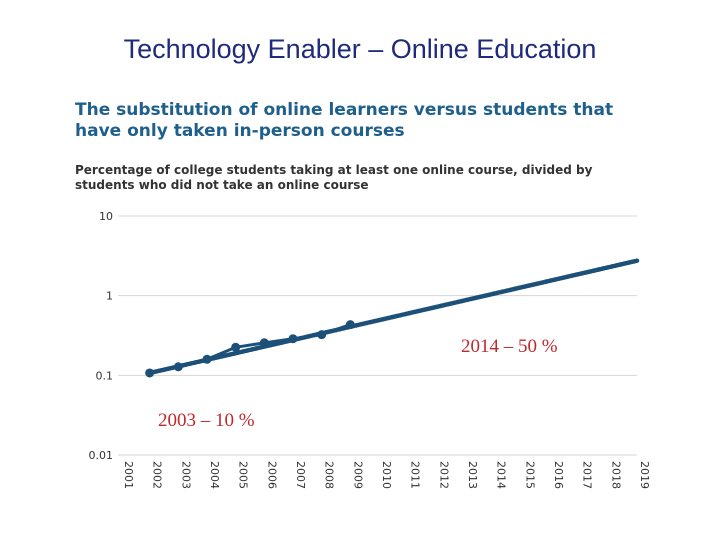  Describe the element at coordinates (243, 475) in the screenshot. I see `x-tick-label: 2005` at that location.